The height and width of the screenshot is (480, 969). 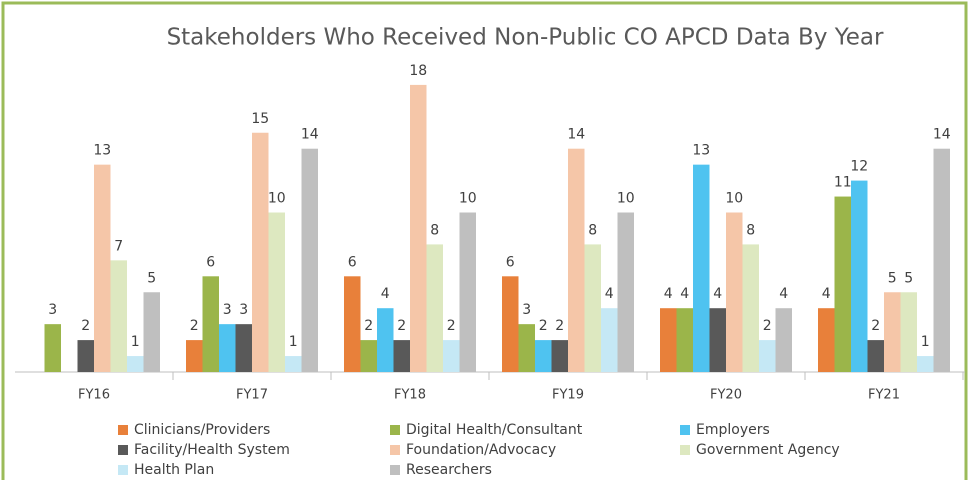 I want to click on value-label: 15, so click(x=260, y=119).